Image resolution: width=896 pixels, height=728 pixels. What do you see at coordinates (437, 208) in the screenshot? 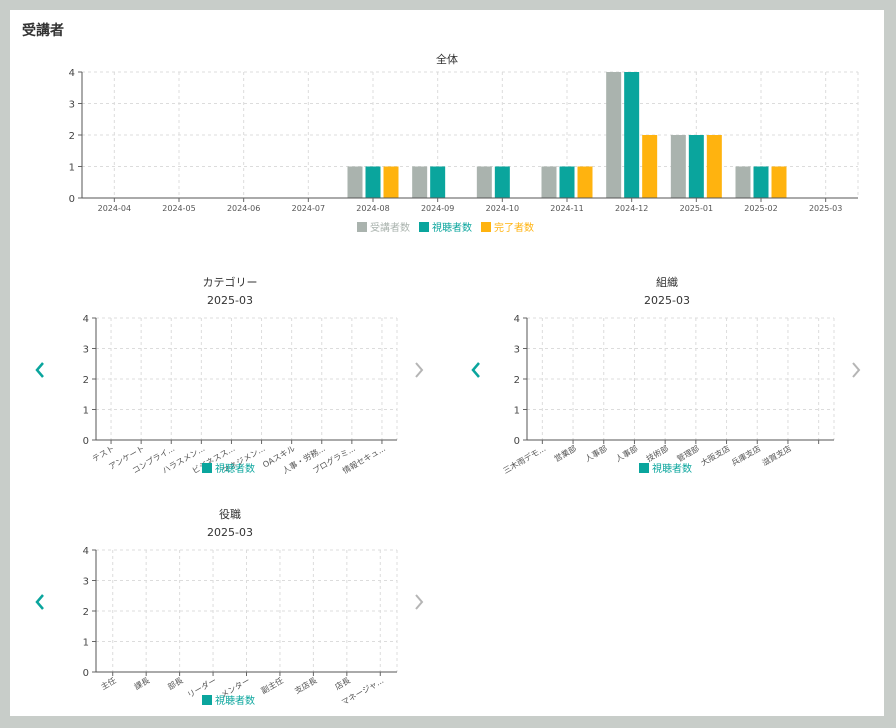
I see `x-tick-label: 2024-09` at bounding box center [437, 208].